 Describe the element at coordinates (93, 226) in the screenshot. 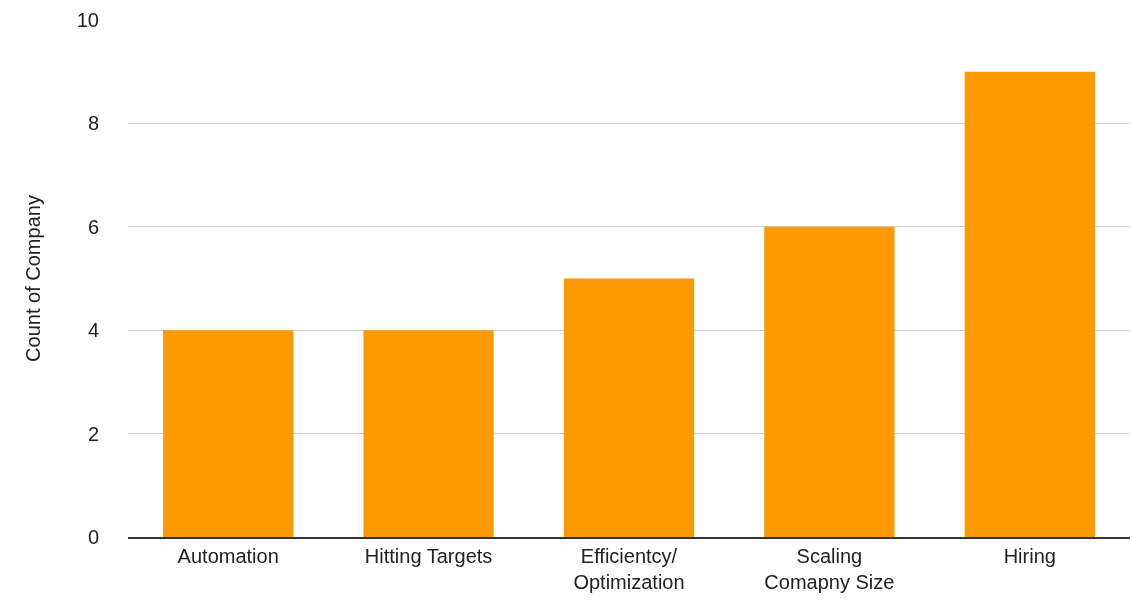

I see `y-tick-label: 6` at that location.